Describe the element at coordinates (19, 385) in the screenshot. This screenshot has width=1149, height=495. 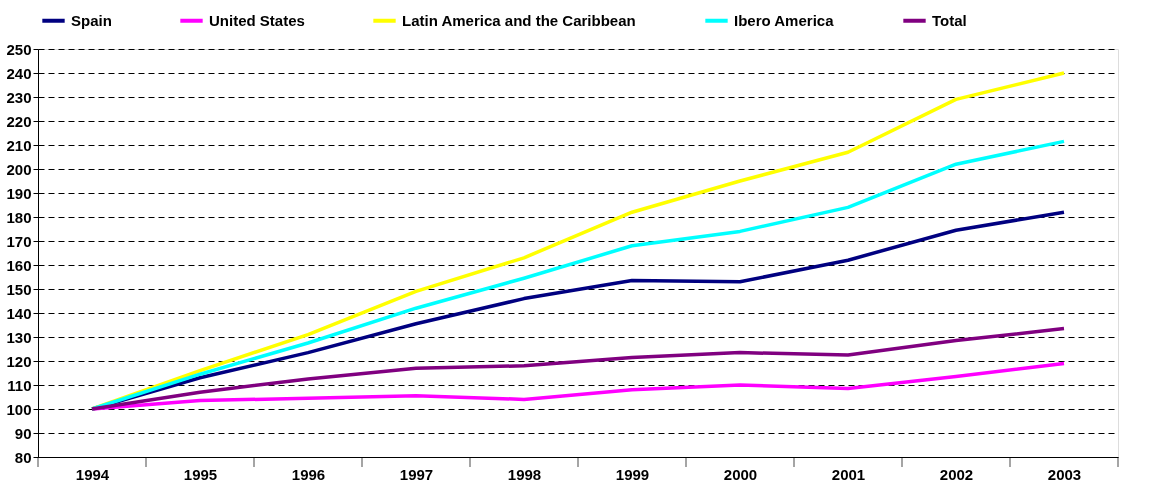
I see `y-tick-label: 110` at that location.